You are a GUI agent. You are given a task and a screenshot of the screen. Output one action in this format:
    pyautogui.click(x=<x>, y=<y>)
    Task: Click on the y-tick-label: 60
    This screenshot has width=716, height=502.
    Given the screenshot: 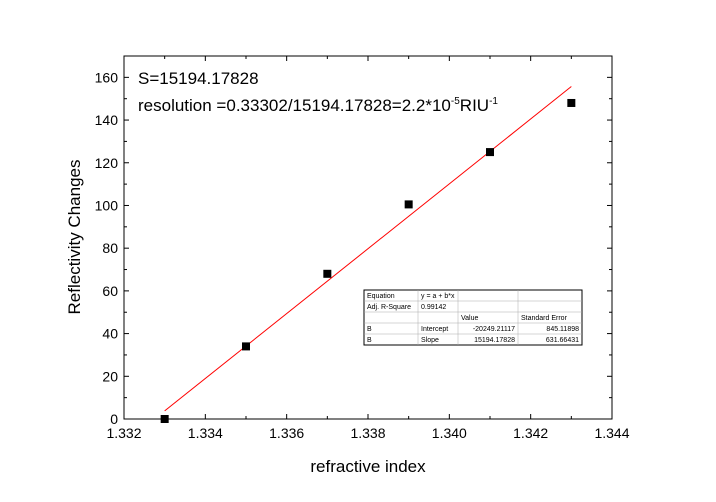 What is the action you would take?
    pyautogui.click(x=110, y=291)
    